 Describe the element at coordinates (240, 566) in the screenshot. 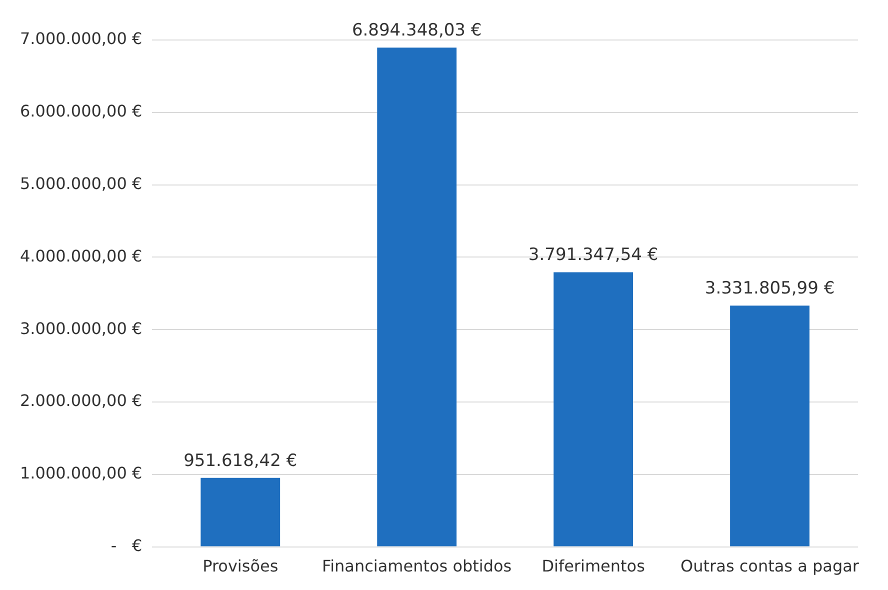

I see `x-tick-label: Provisões` at that location.